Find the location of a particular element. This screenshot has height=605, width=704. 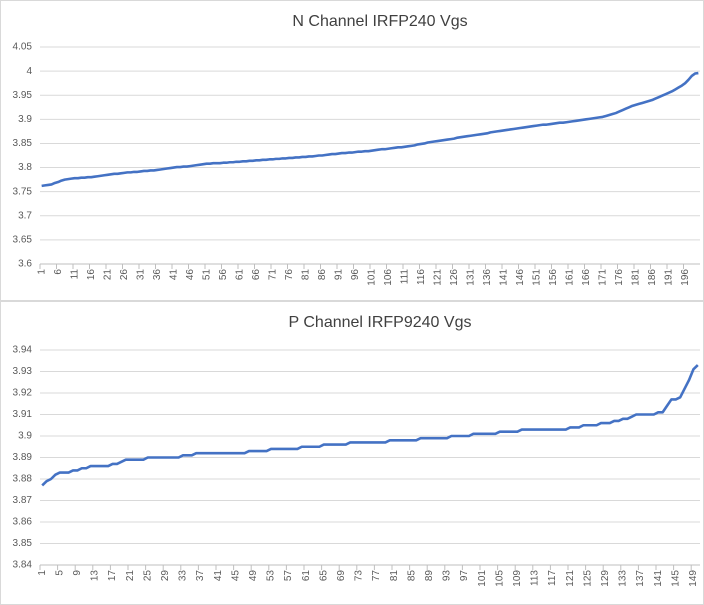

y-tick-label: 3.94 is located at coordinates (23, 350).